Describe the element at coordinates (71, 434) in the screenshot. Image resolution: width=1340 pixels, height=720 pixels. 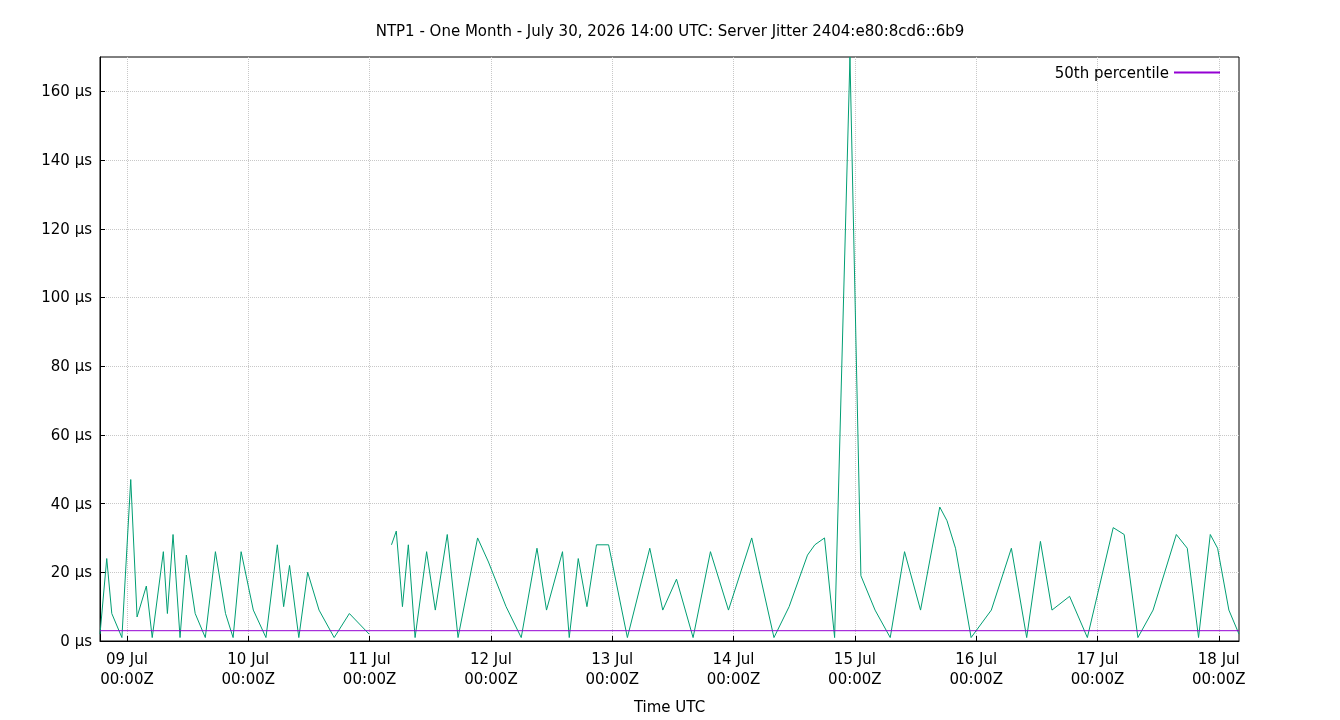
I see `y-tick-label: 60 µs` at that location.